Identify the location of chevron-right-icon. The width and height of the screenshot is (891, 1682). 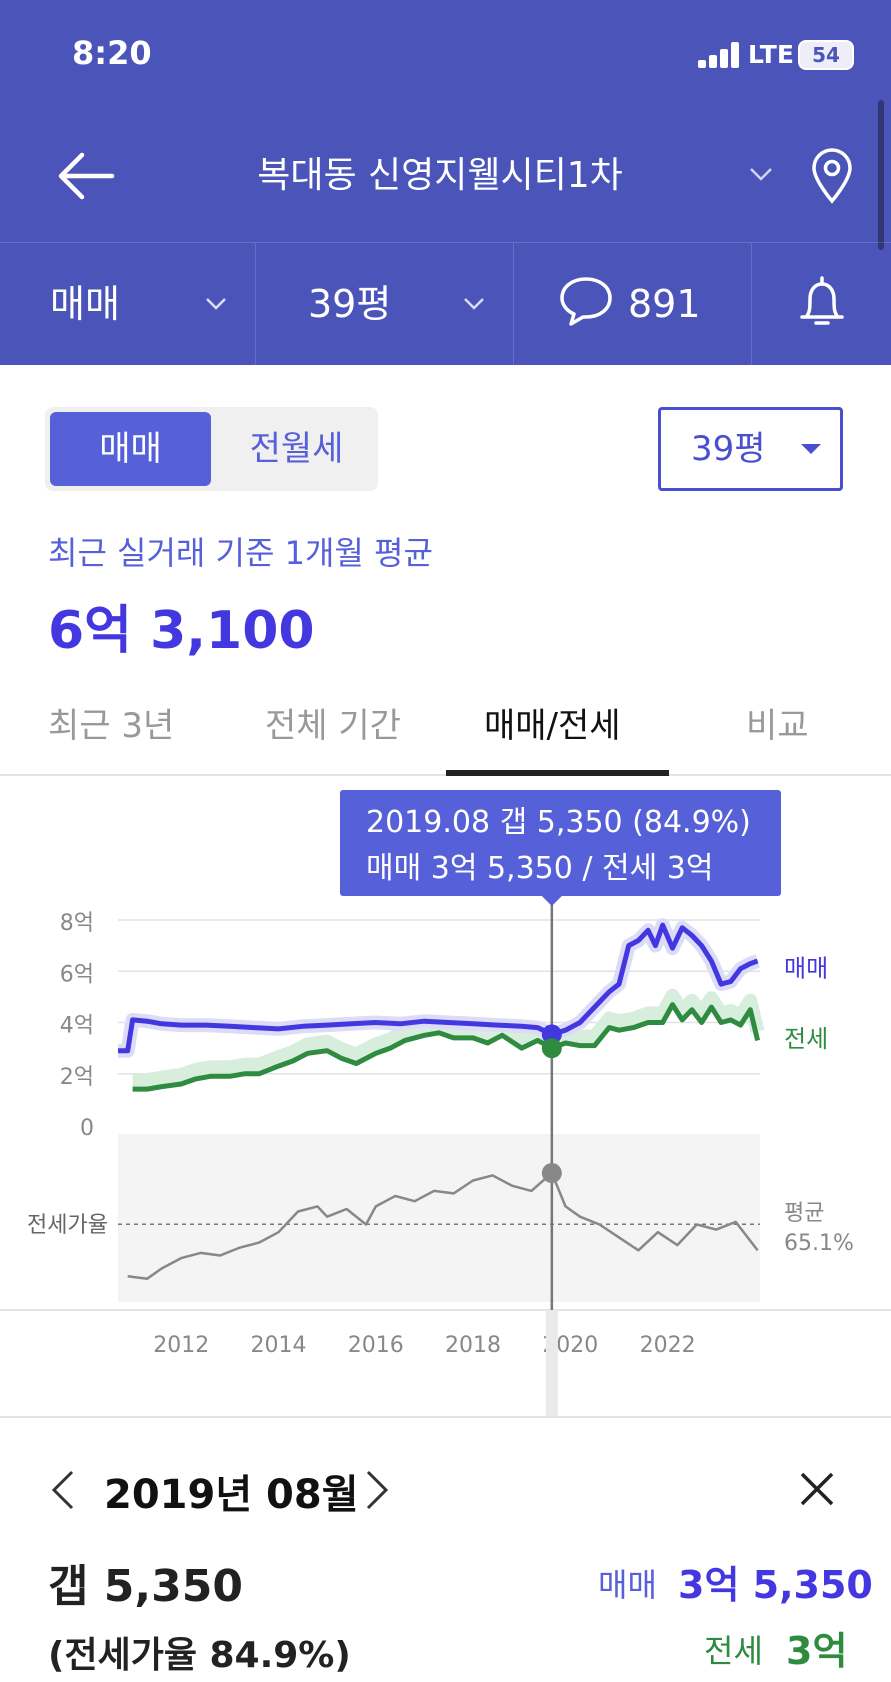
(377, 1490).